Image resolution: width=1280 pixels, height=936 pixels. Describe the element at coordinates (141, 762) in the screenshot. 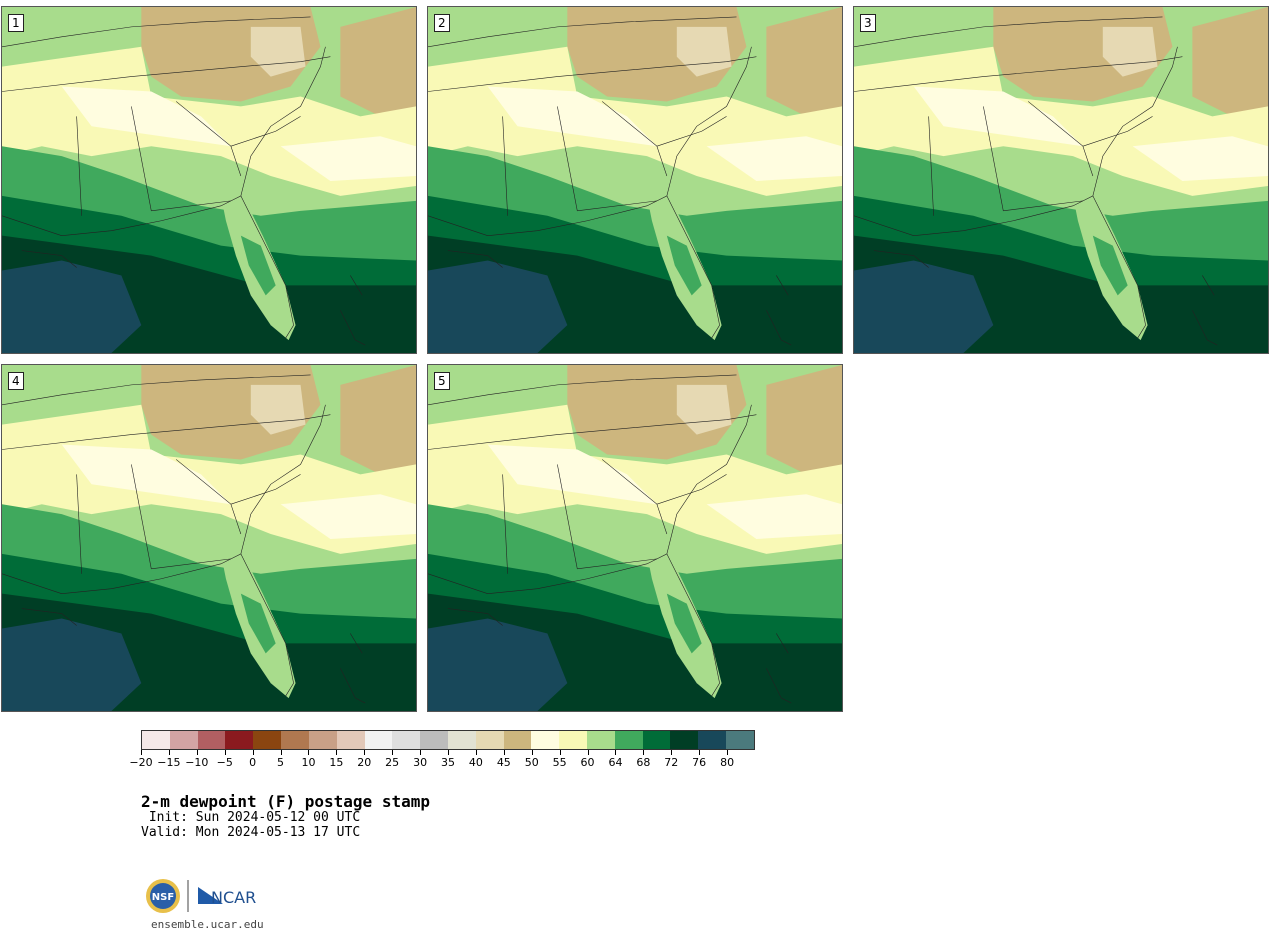

I see `colorbar-tick-label: −20` at that location.